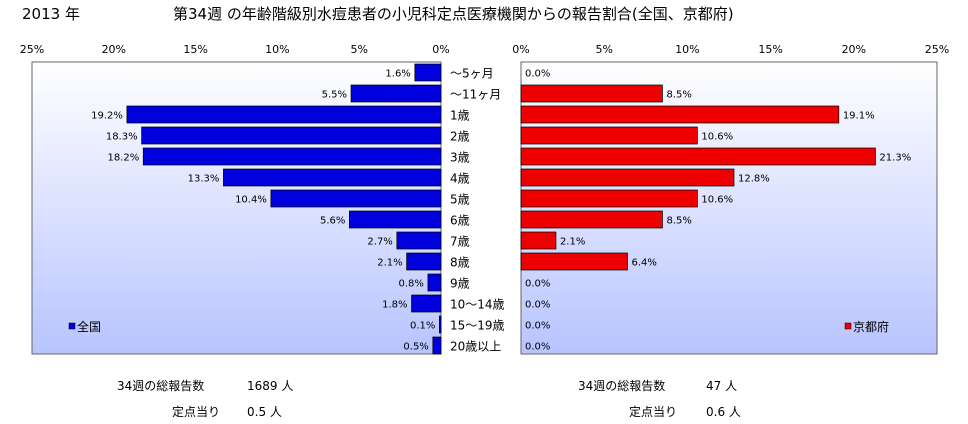  What do you see at coordinates (389, 263) in the screenshot?
I see `national-data-label: 2.1%` at bounding box center [389, 263].